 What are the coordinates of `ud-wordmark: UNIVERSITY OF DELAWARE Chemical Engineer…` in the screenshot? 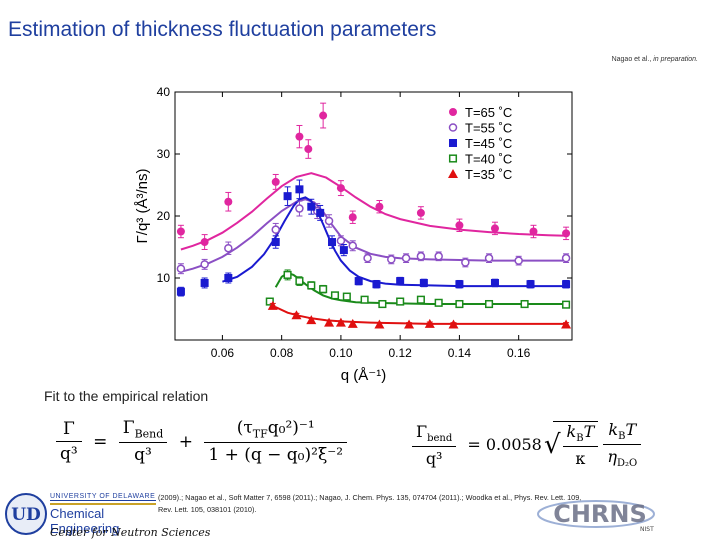 It's located at (103, 514).